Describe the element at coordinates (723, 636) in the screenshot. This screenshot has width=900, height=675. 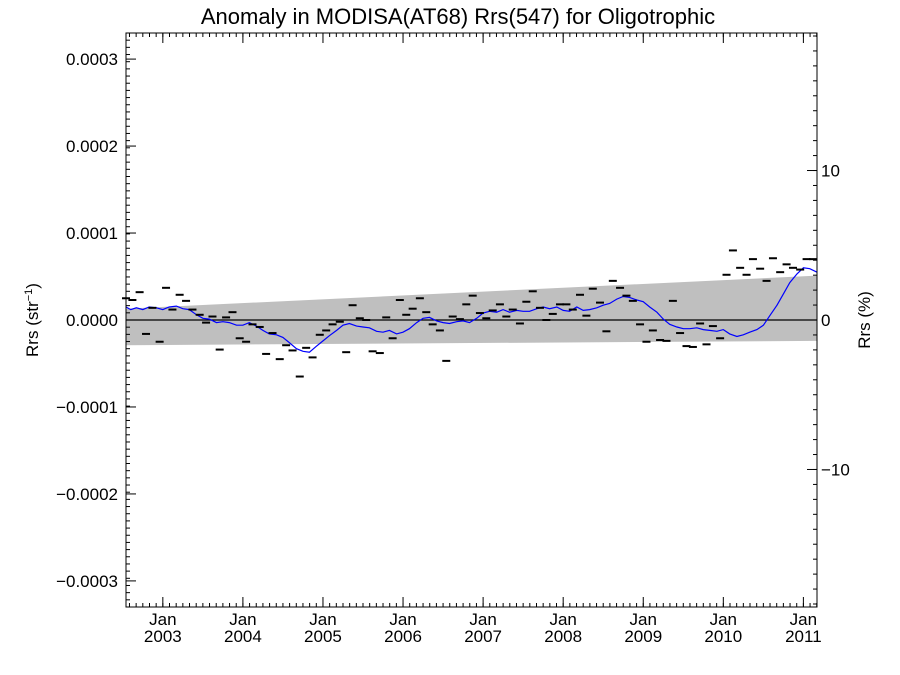
I see `x-tick-label-year: 2010` at that location.